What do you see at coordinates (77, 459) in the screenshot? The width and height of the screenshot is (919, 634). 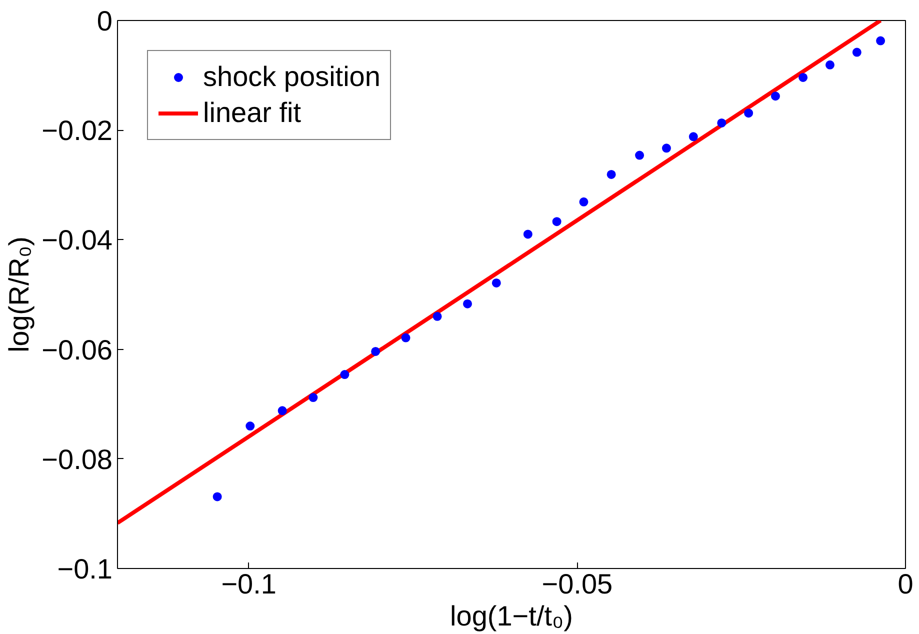 I see `y-tick-label: −0.08` at bounding box center [77, 459].